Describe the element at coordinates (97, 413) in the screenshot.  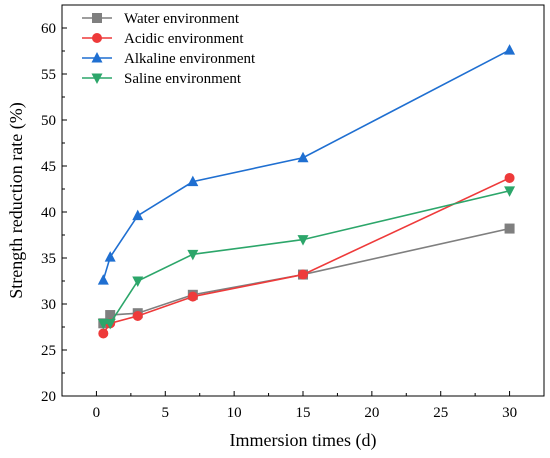
I see `x-tick-label-0: 0` at that location.